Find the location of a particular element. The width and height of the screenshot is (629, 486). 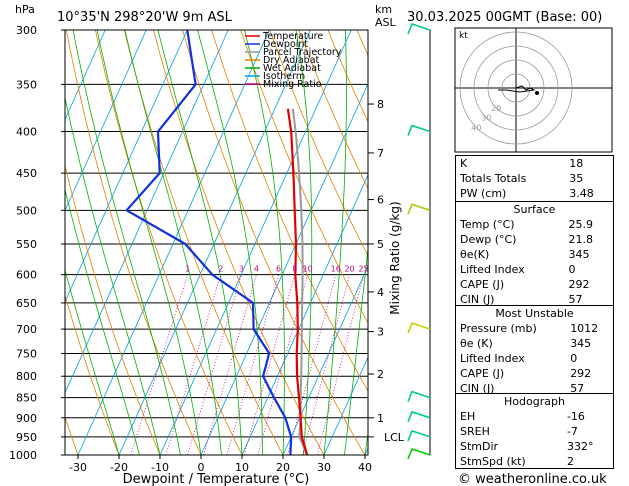

hodograph-ring is located at coordinates (516, 88).